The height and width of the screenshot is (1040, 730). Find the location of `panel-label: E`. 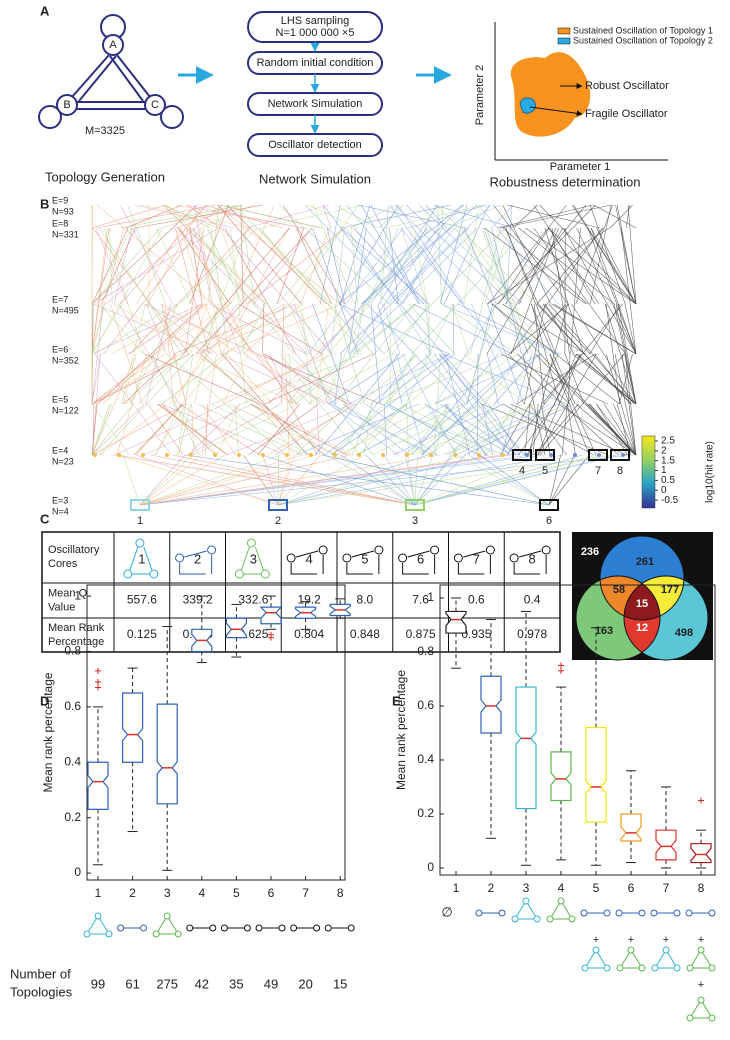

panel-label: E is located at coordinates (396, 700).